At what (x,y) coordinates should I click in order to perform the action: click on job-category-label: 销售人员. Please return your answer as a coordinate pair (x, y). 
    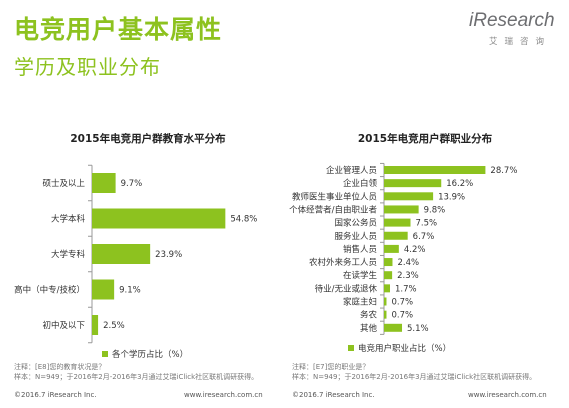
    Looking at the image, I should click on (360, 249).